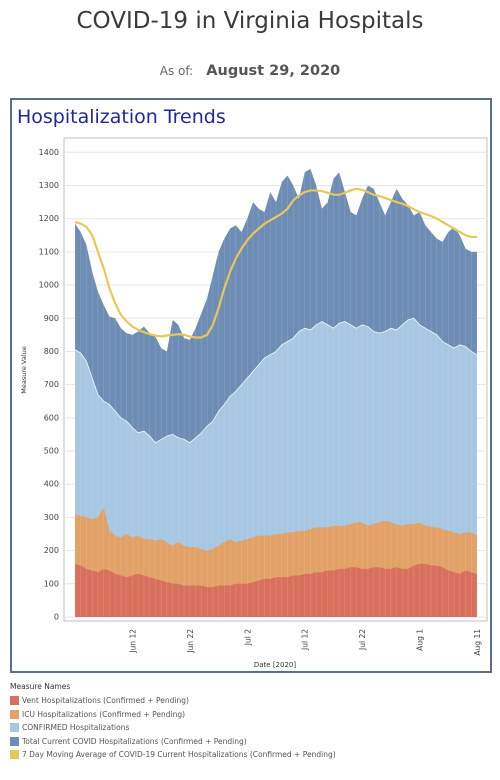 The height and width of the screenshot is (780, 500). What do you see at coordinates (51, 351) in the screenshot?
I see `y-tick-label: 800` at bounding box center [51, 351].